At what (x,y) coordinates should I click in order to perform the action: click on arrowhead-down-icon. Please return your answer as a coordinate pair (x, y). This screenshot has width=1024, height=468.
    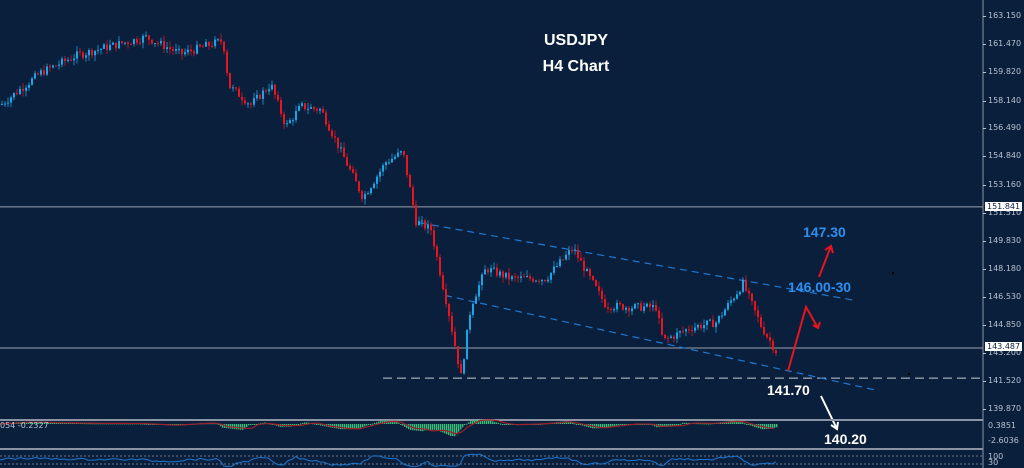
    Looking at the image, I should click on (816, 325).